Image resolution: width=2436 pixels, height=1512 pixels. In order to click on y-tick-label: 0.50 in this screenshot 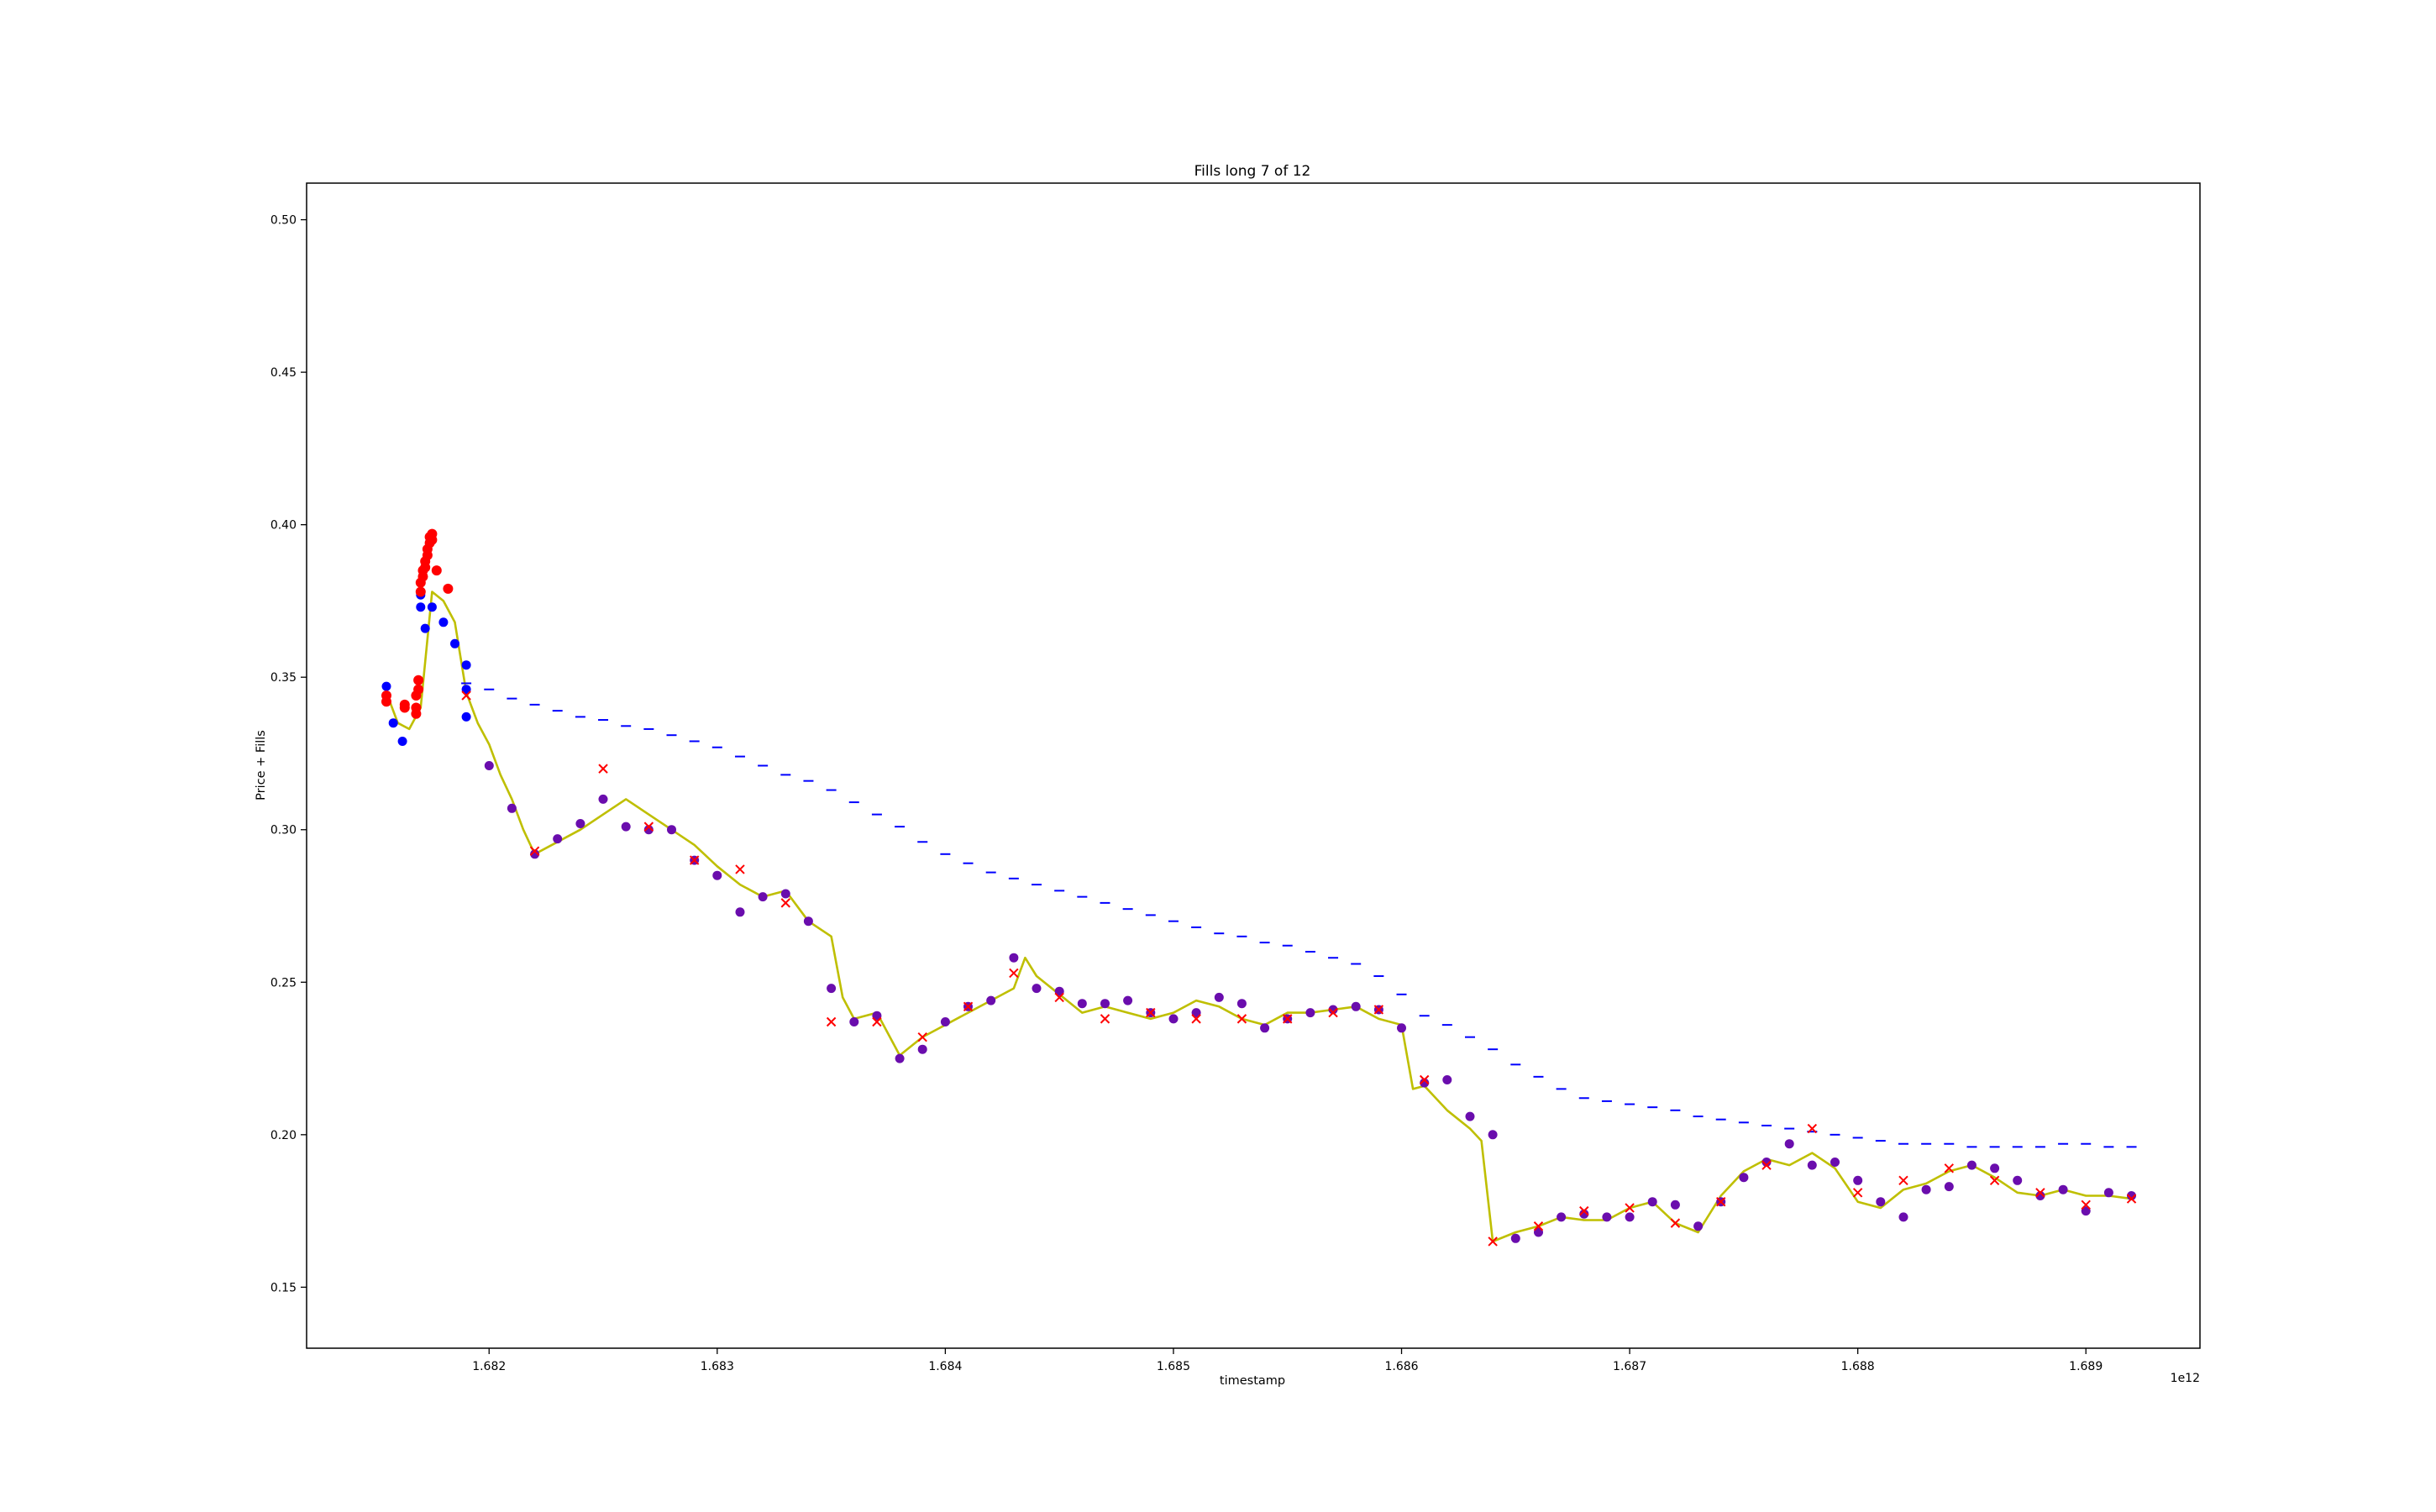, I will do `click(283, 221)`.